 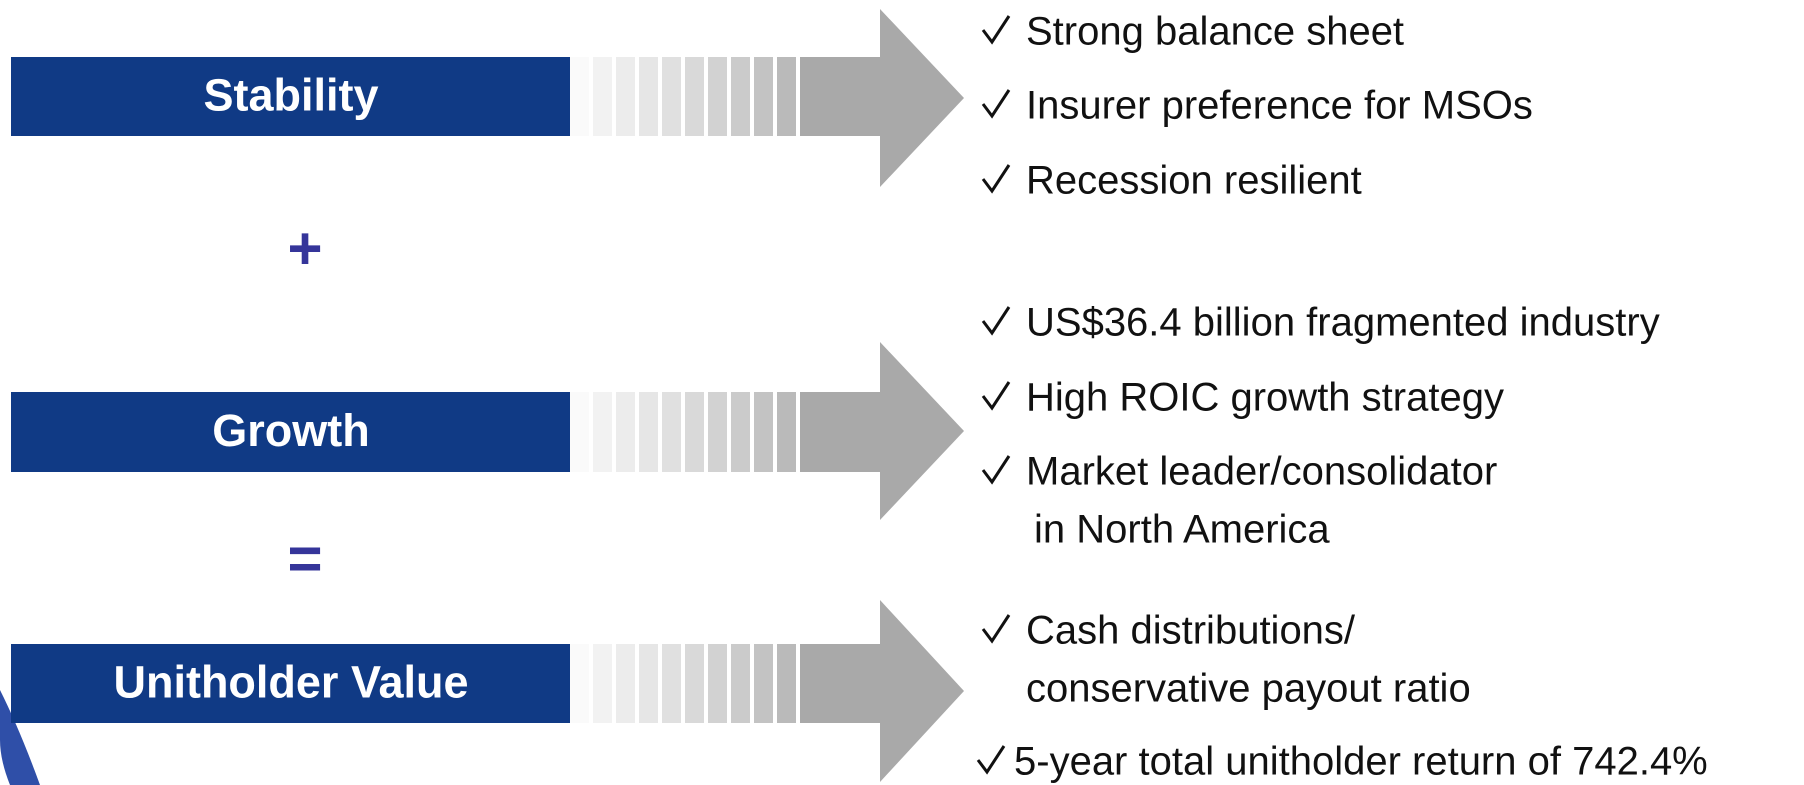 I want to click on point-text: US$36.4 billion fragmented industry, so click(x=1343, y=323).